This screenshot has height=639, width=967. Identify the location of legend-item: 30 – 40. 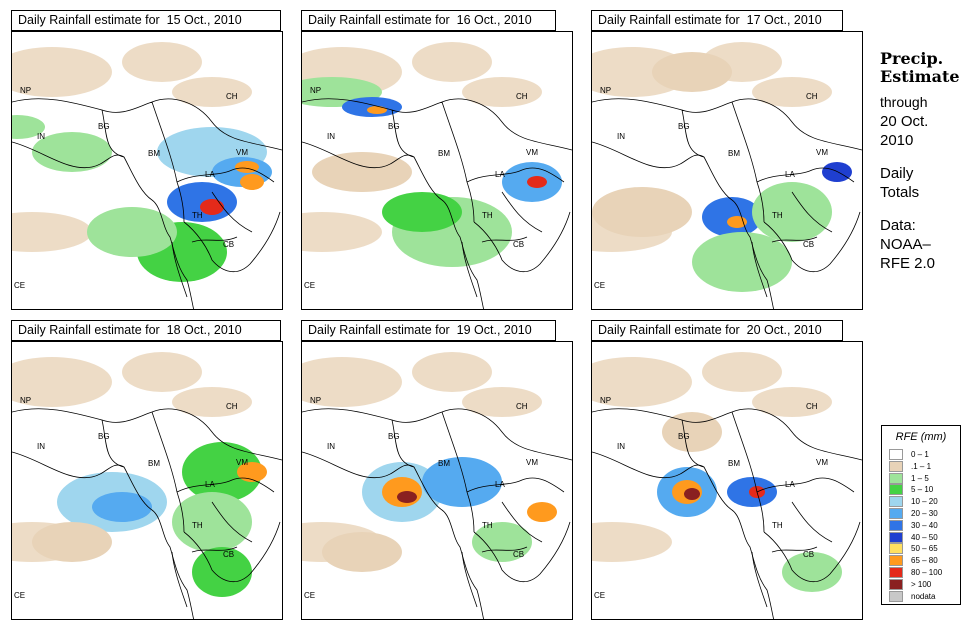
(913, 525).